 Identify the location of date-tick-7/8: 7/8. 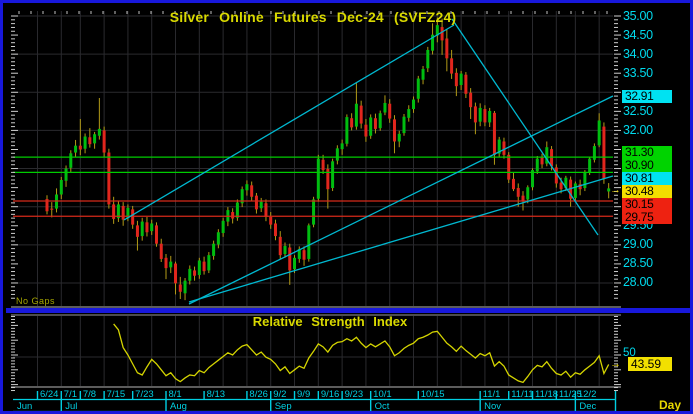
(89, 394).